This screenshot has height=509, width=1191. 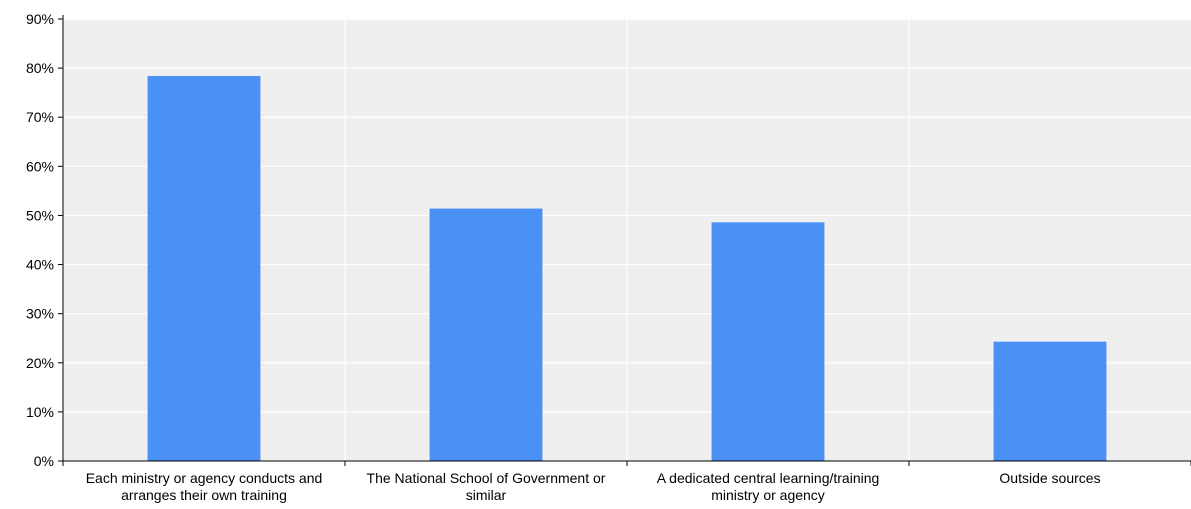 I want to click on y-tick-labels: 0% 10% 20% 30% 40% 50% 60% 70% 80% 90%, so click(x=40, y=240).